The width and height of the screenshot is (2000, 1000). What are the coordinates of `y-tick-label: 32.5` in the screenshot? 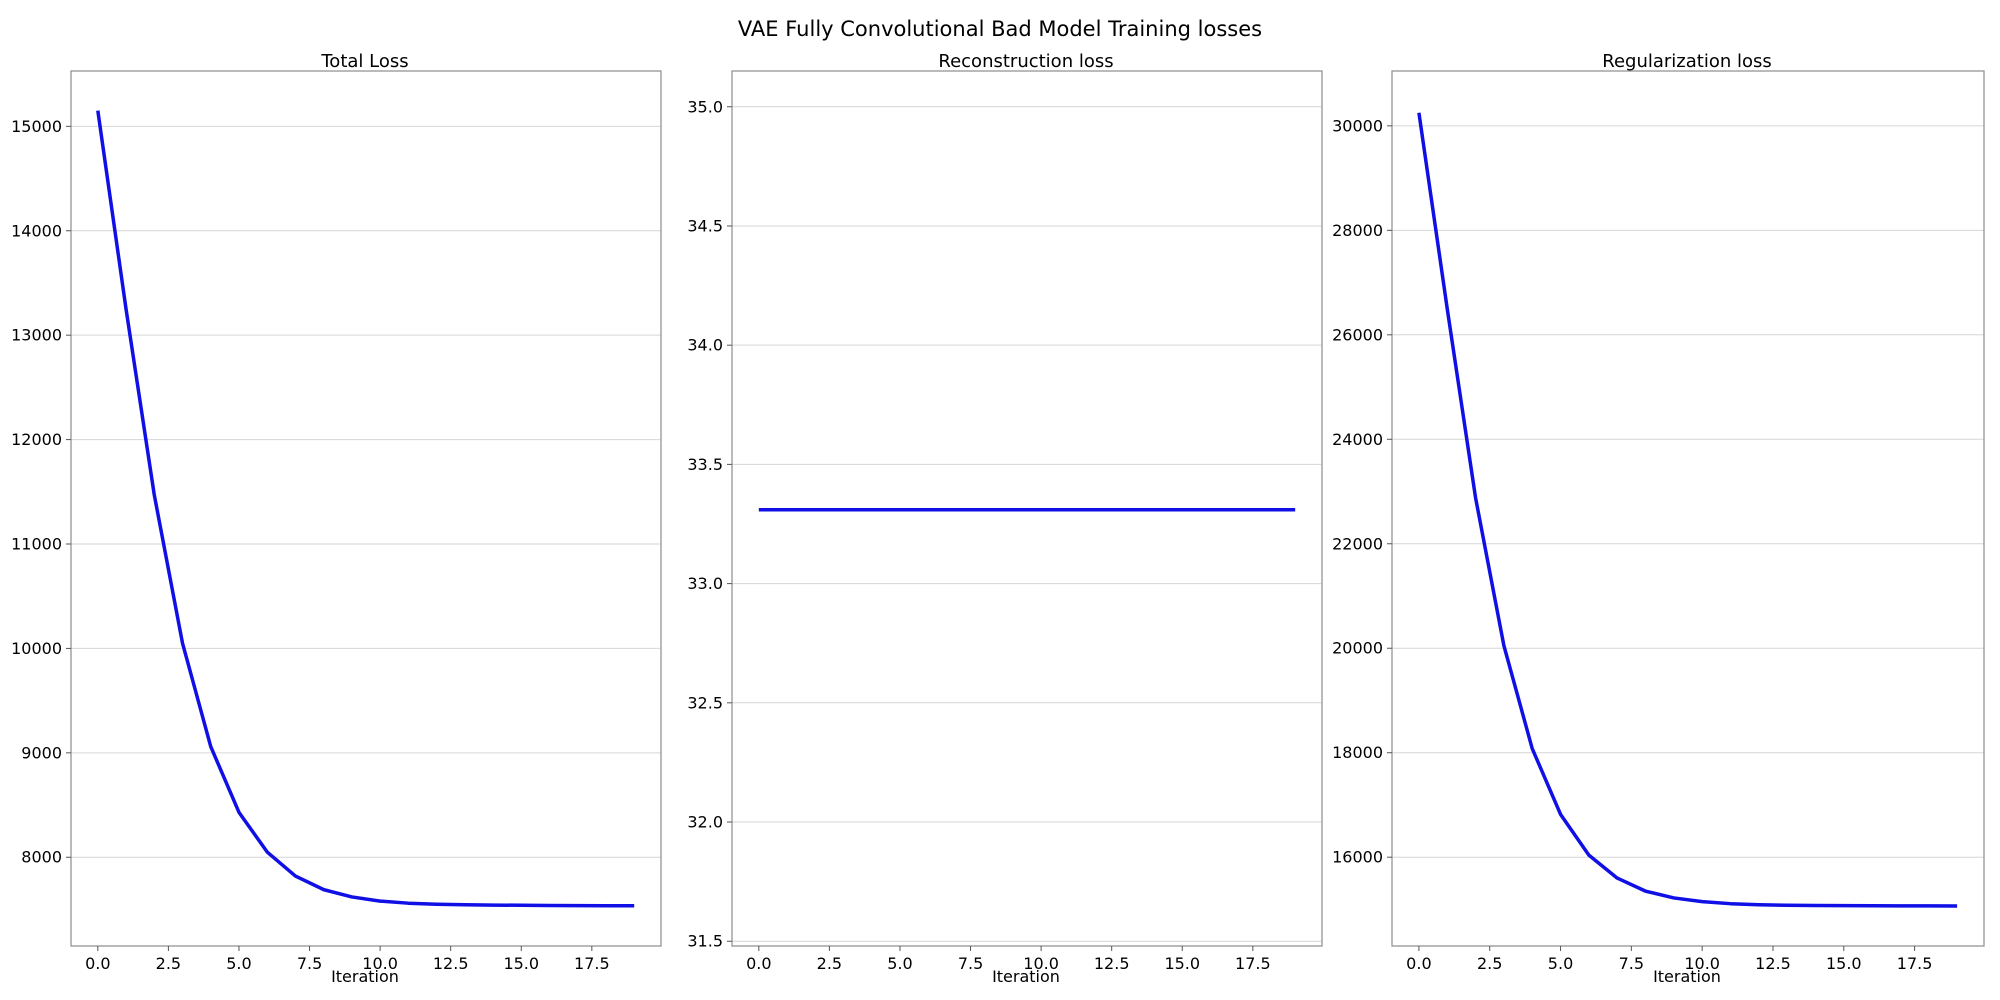 It's located at (705, 702).